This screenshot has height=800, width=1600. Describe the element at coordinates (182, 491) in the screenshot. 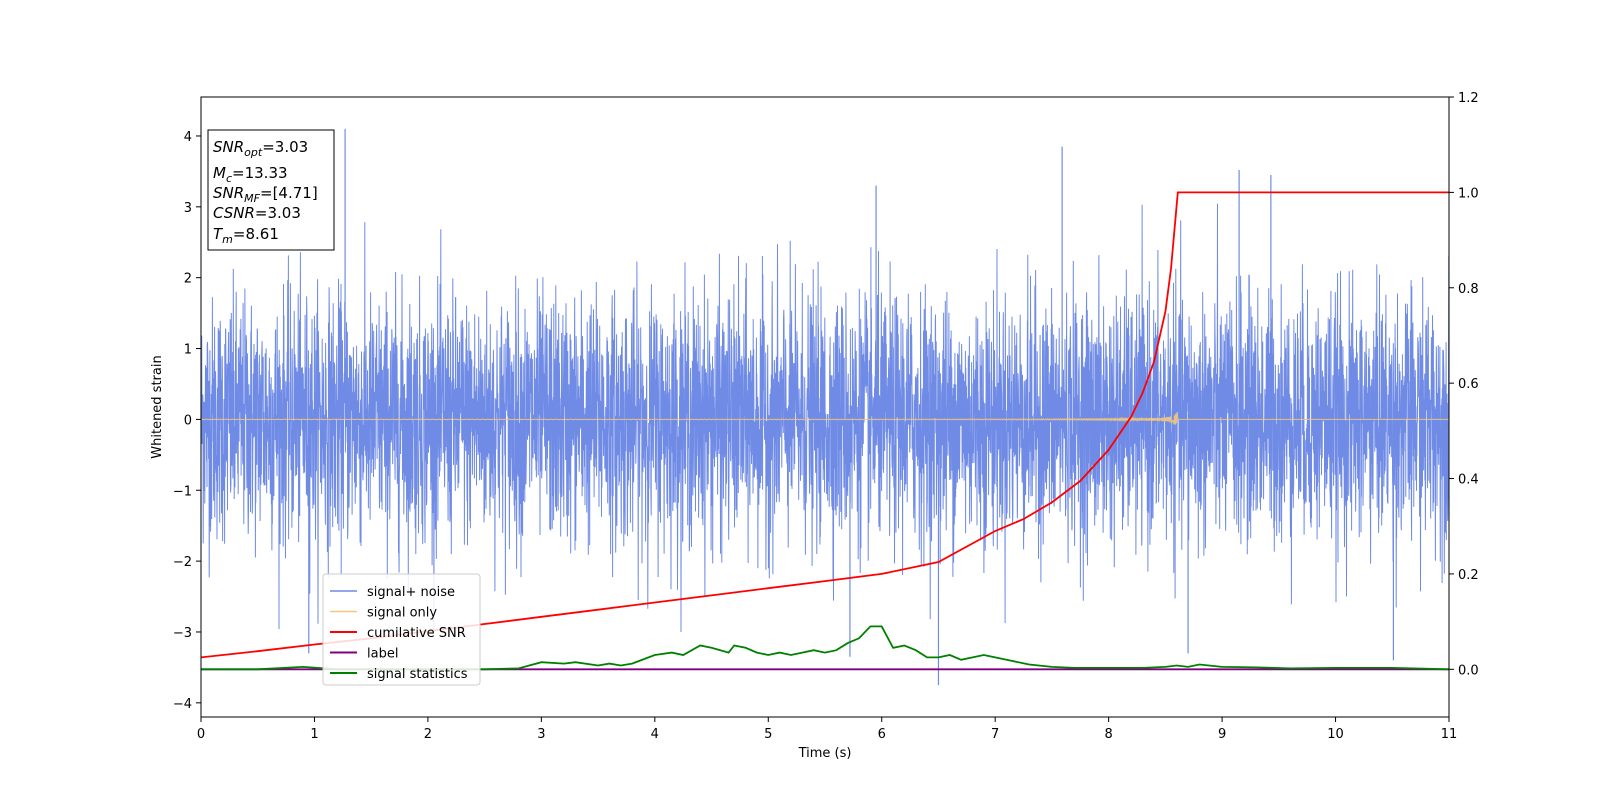

I see `y-tick-label: −1` at that location.